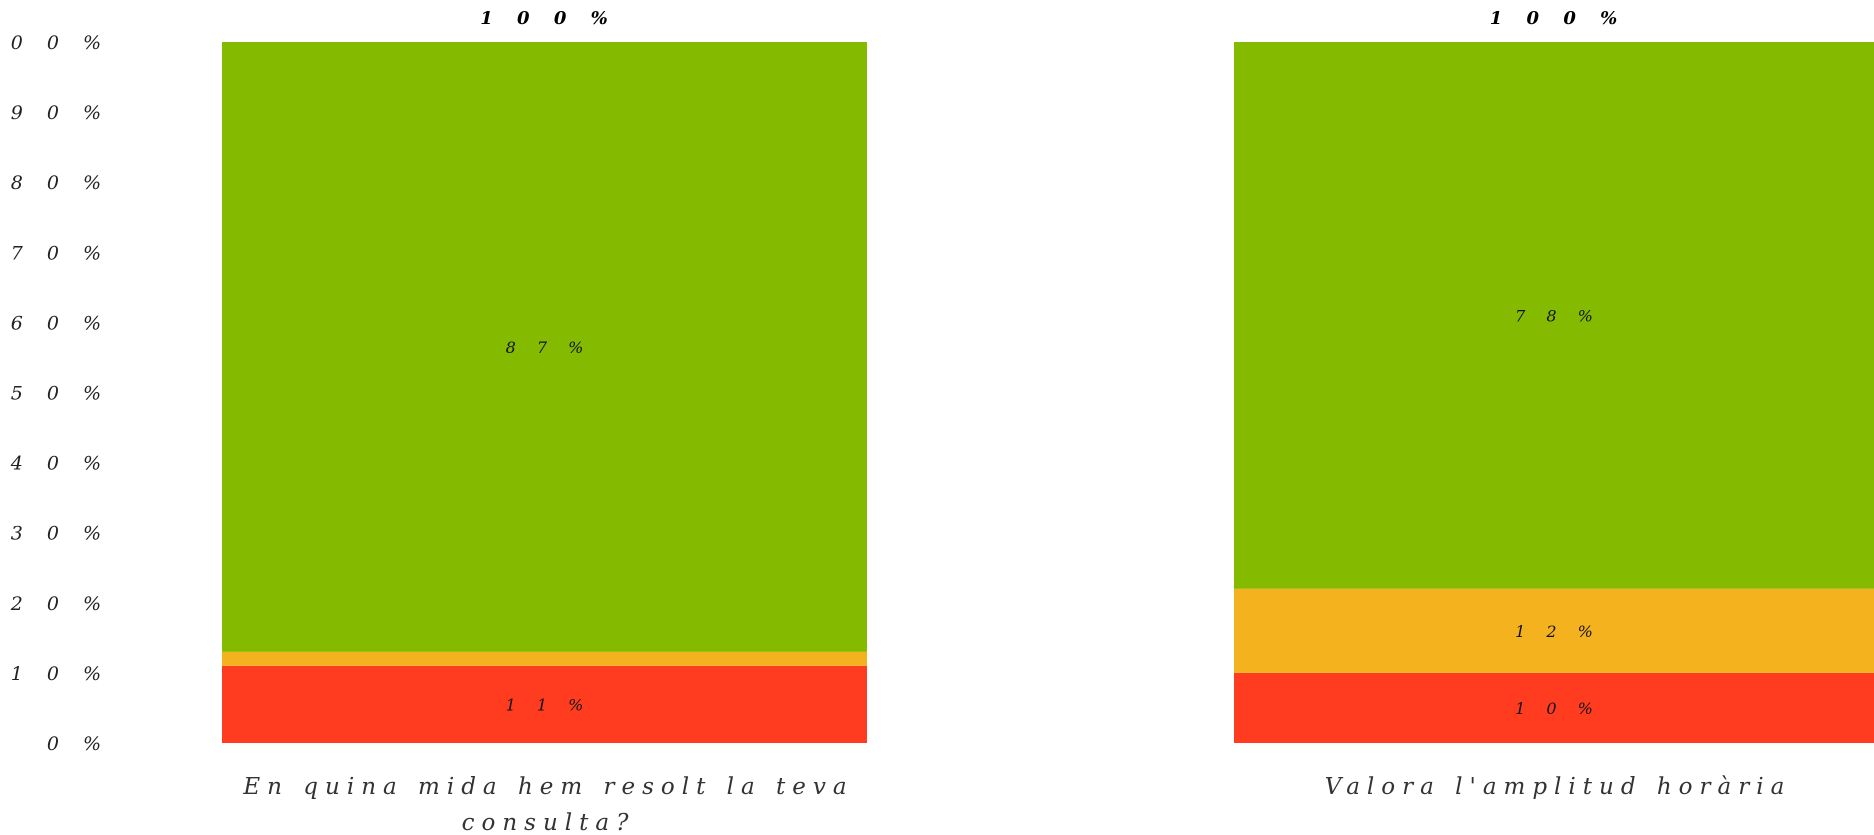  Describe the element at coordinates (60, 183) in the screenshot. I see `y-tick-label: 8 0 %` at that location.